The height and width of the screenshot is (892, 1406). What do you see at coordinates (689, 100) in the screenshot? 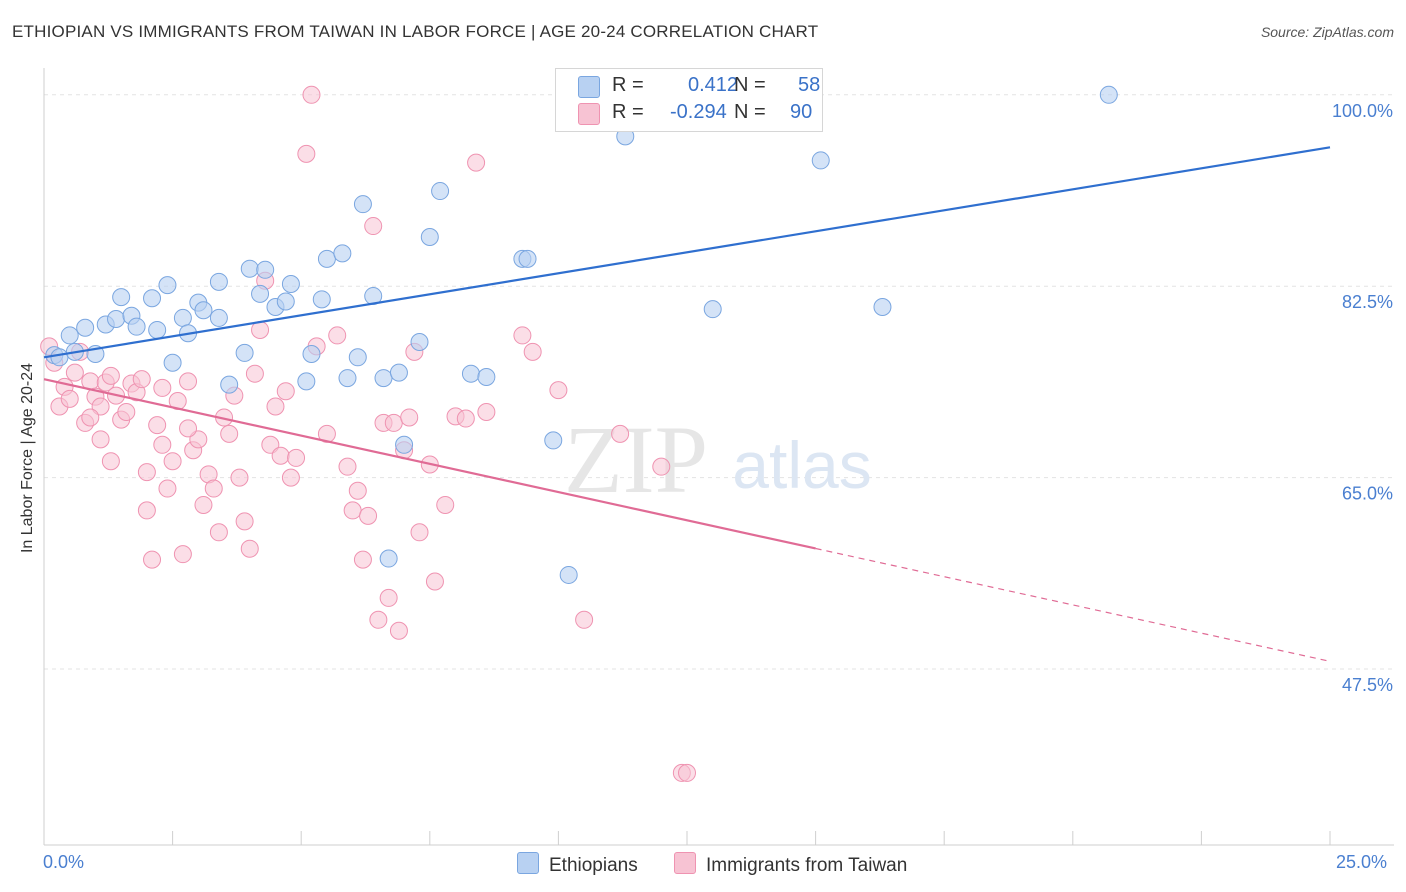
I see `stats-legend: R = 0.412 N = 58 R = -0.294 N = 90` at bounding box center [689, 100].